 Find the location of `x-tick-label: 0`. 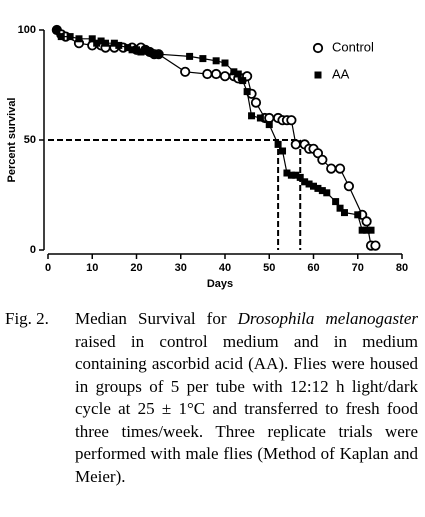

x-tick-label: 0 is located at coordinates (48, 268).